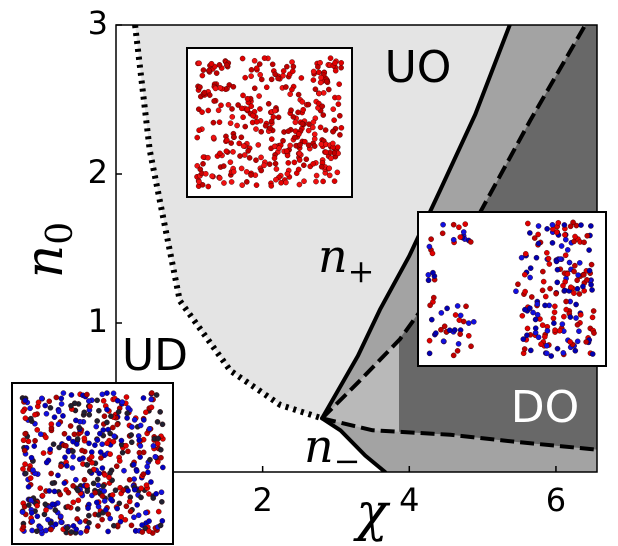 Image resolution: width=618 pixels, height=546 pixels. What do you see at coordinates (98, 23) in the screenshot?
I see `y-tick-label: 3` at bounding box center [98, 23].